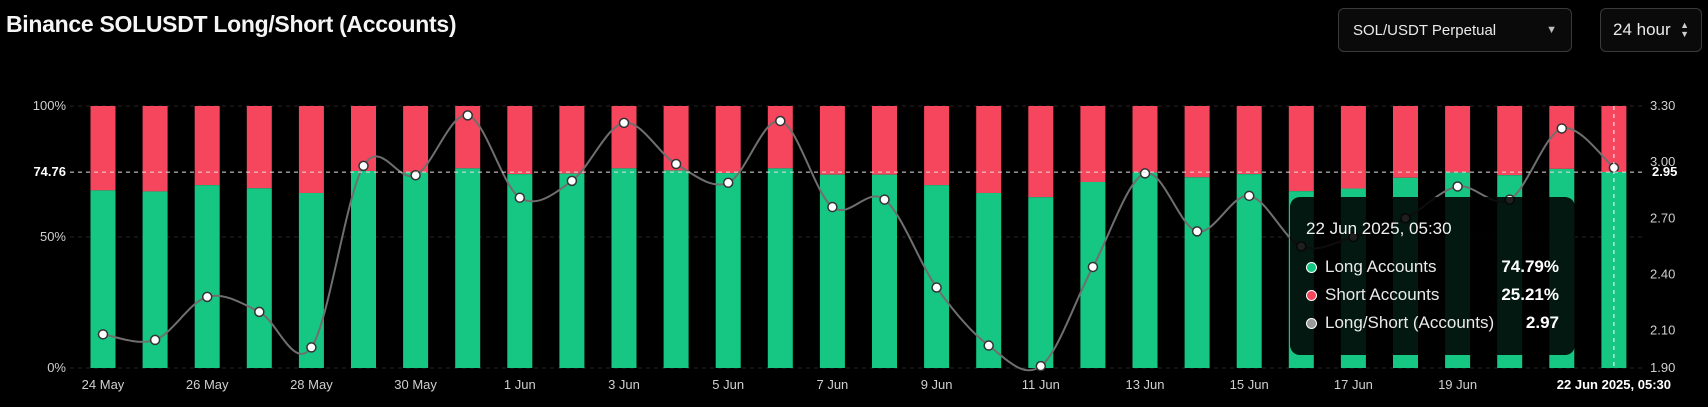 This screenshot has height=407, width=1708. Describe the element at coordinates (1614, 384) in the screenshot. I see `x-crosshair-label: 22 Jun 2025, 05:30` at that location.